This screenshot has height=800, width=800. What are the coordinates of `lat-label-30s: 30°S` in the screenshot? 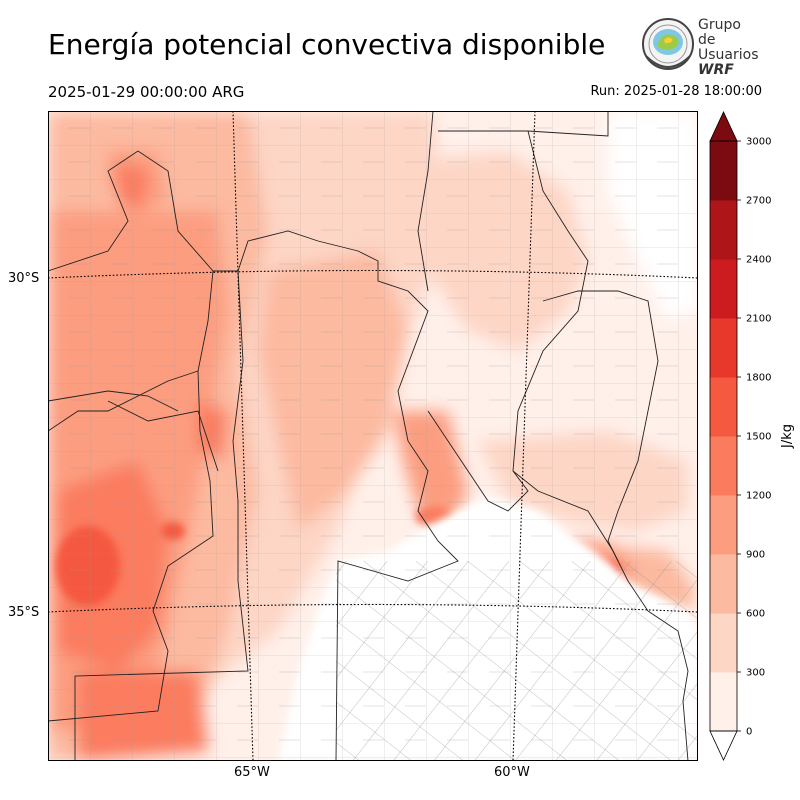 It's located at (24, 278).